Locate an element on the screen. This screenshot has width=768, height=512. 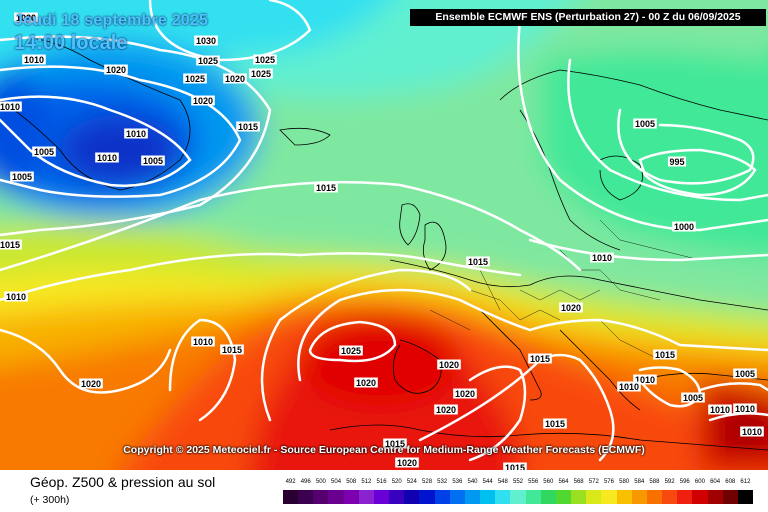
scale-tick-label: 556 is located at coordinates (533, 482).